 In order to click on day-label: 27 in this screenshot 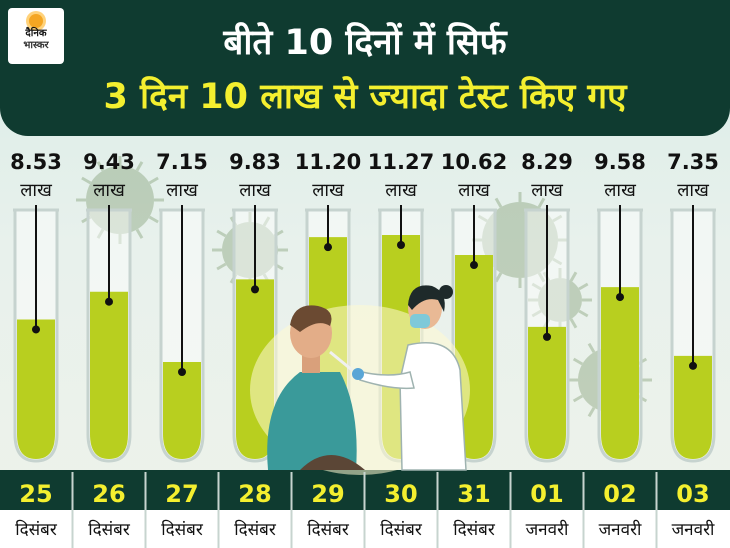, I will do `click(181, 494)`.